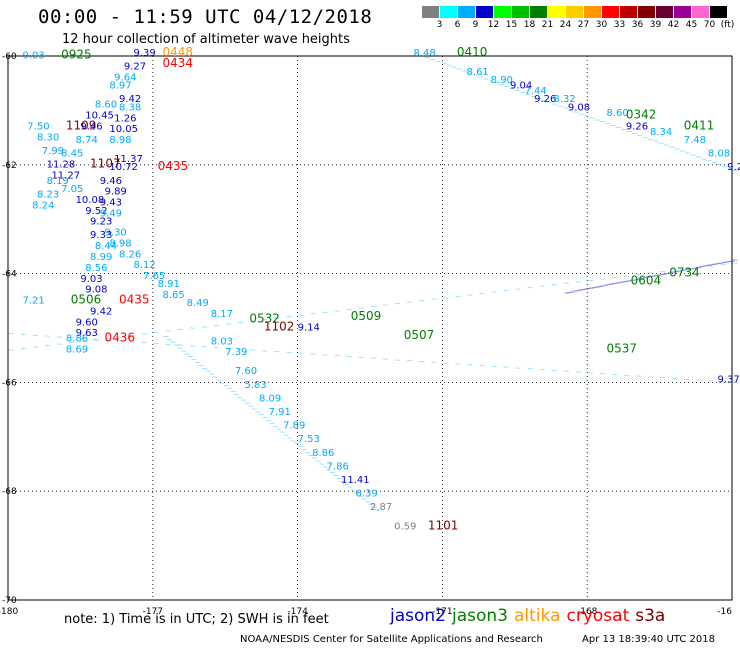 Image resolution: width=740 pixels, height=650 pixels. Describe the element at coordinates (695, 140) in the screenshot. I see `wave-height-value: 7.48` at that location.